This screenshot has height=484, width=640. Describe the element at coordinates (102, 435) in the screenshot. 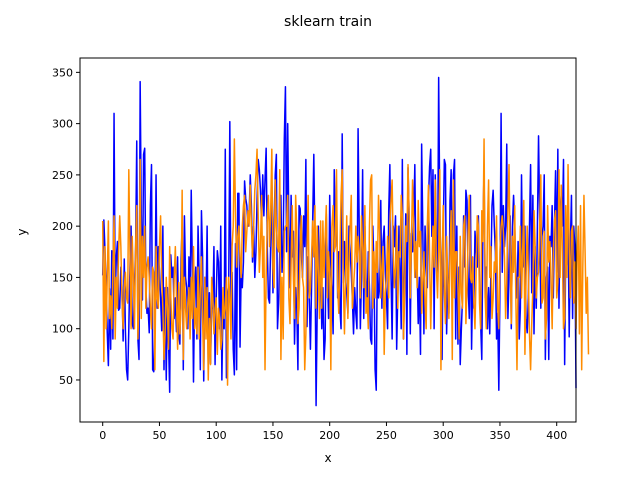

I see `x-tick-label: 0` at that location.